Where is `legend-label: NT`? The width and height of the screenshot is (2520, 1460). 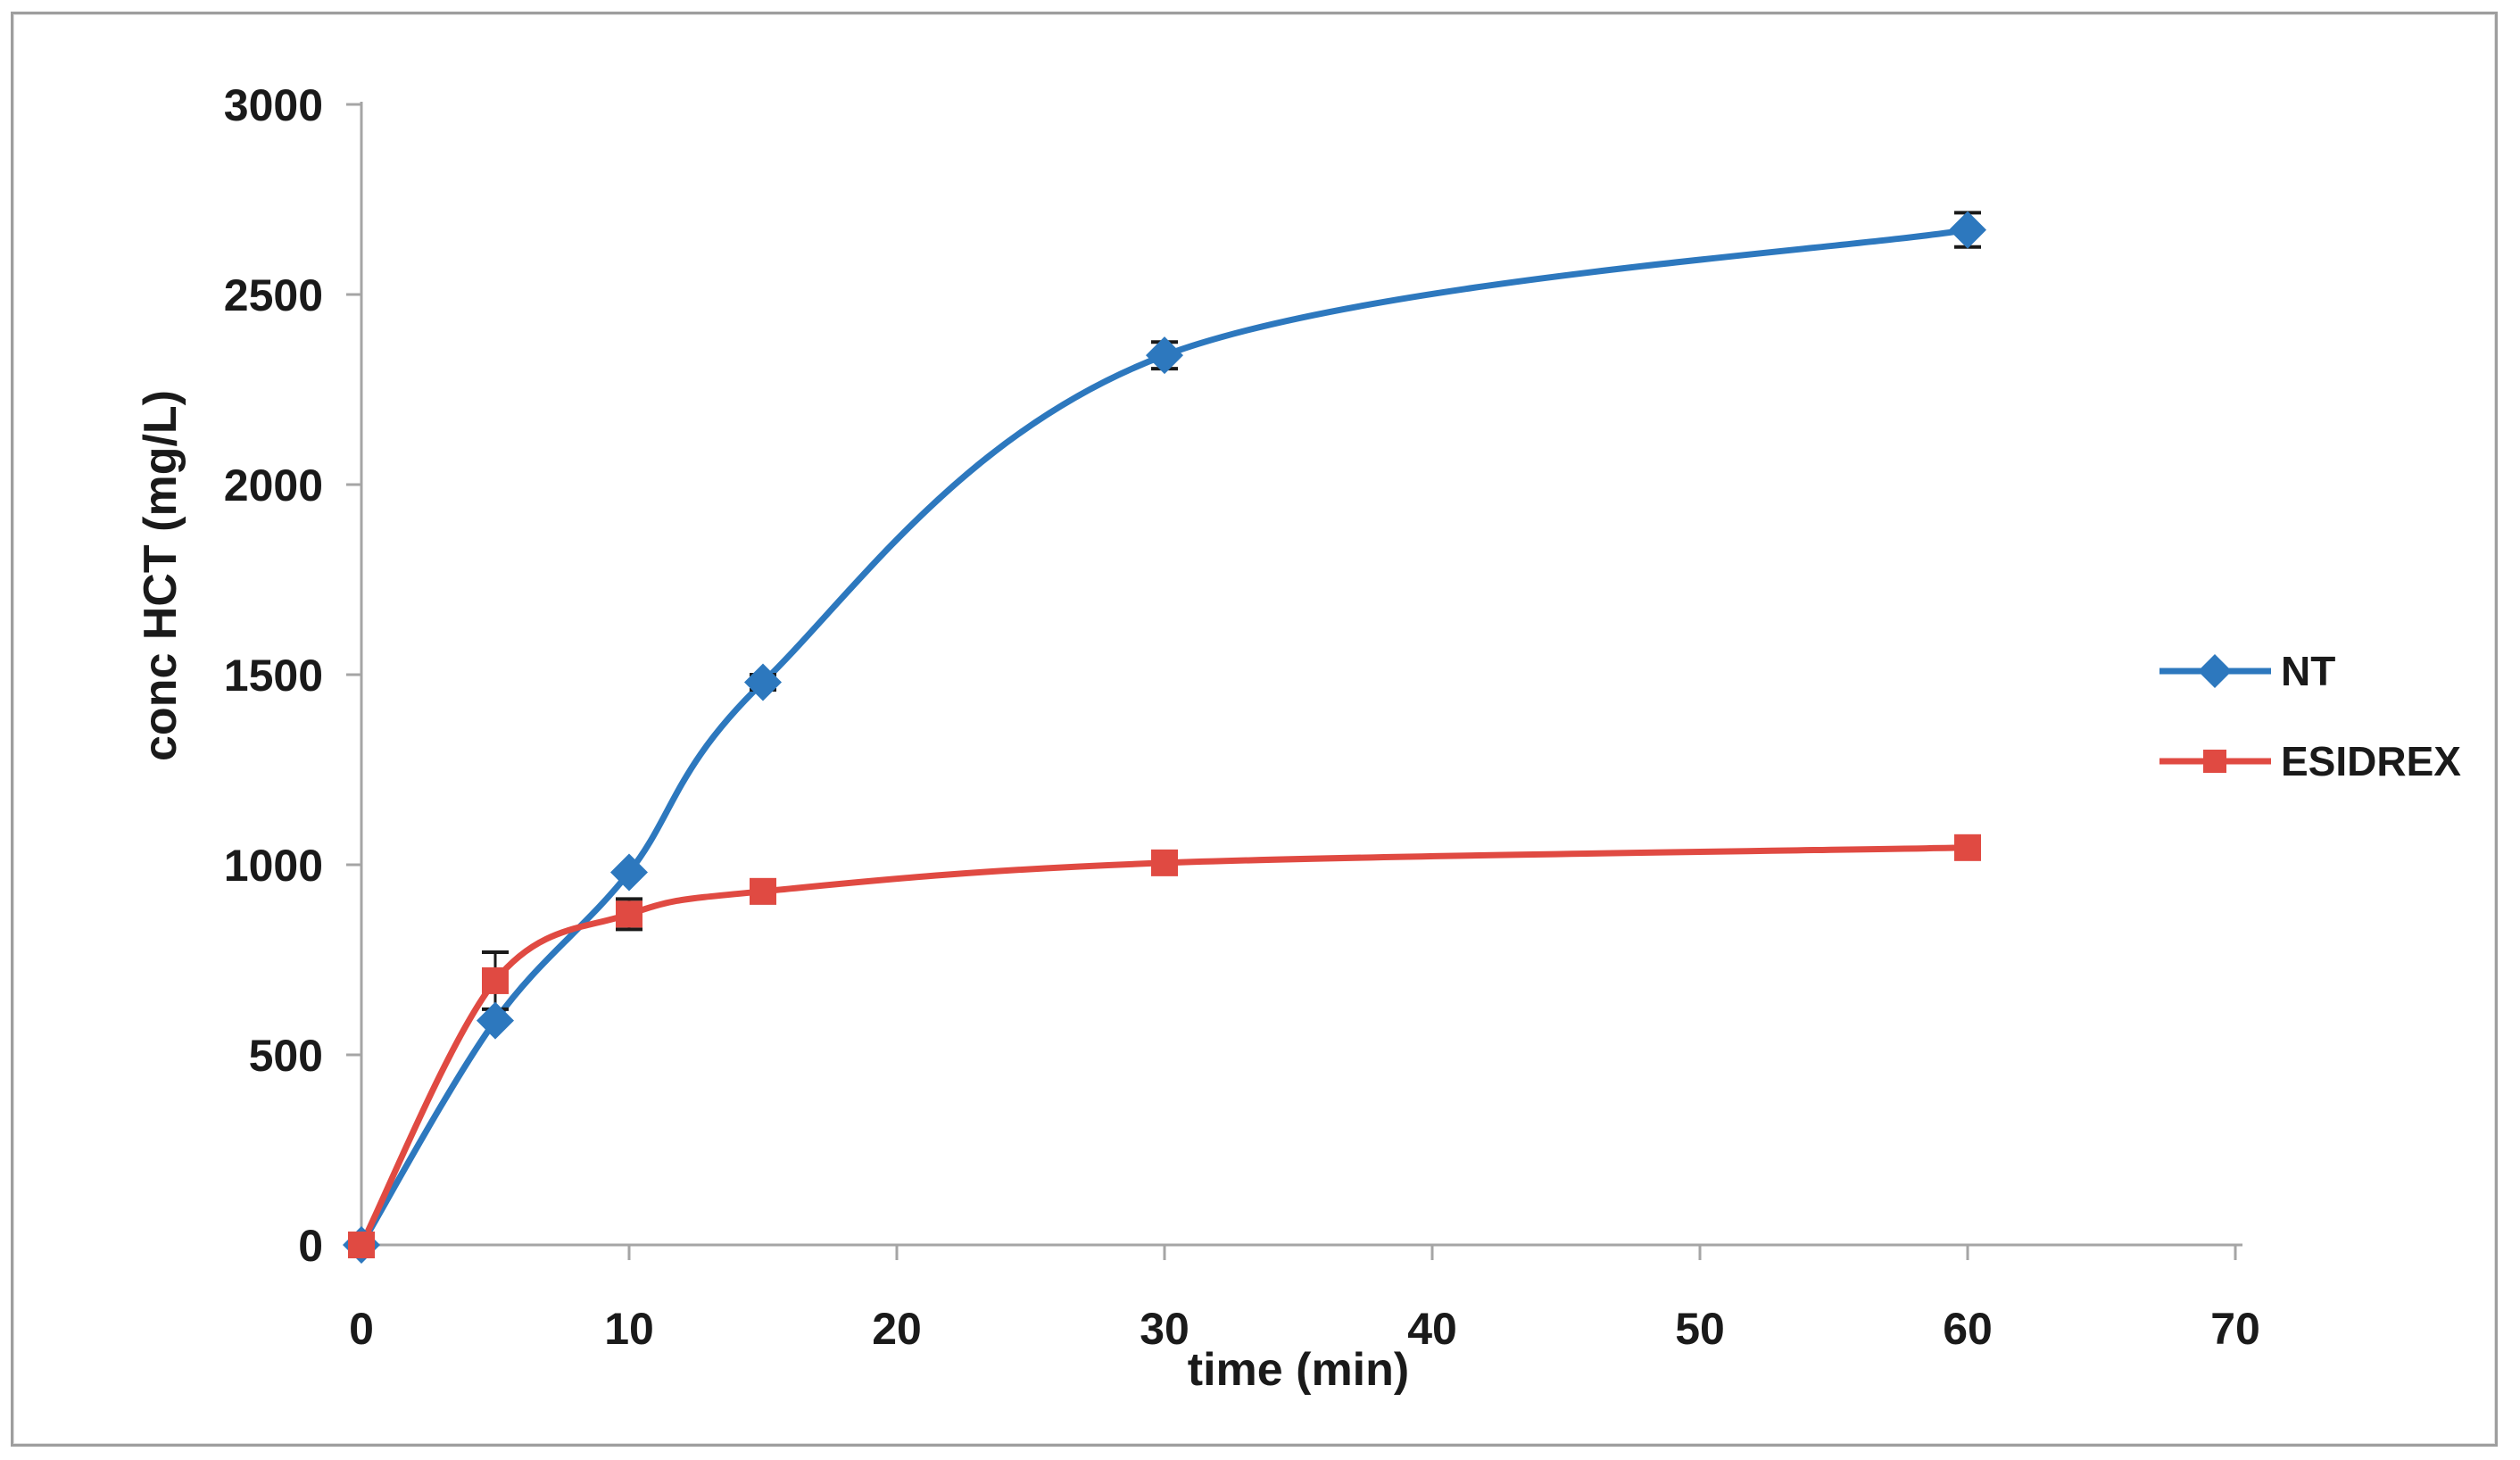 legend-label: NT is located at coordinates (2308, 671).